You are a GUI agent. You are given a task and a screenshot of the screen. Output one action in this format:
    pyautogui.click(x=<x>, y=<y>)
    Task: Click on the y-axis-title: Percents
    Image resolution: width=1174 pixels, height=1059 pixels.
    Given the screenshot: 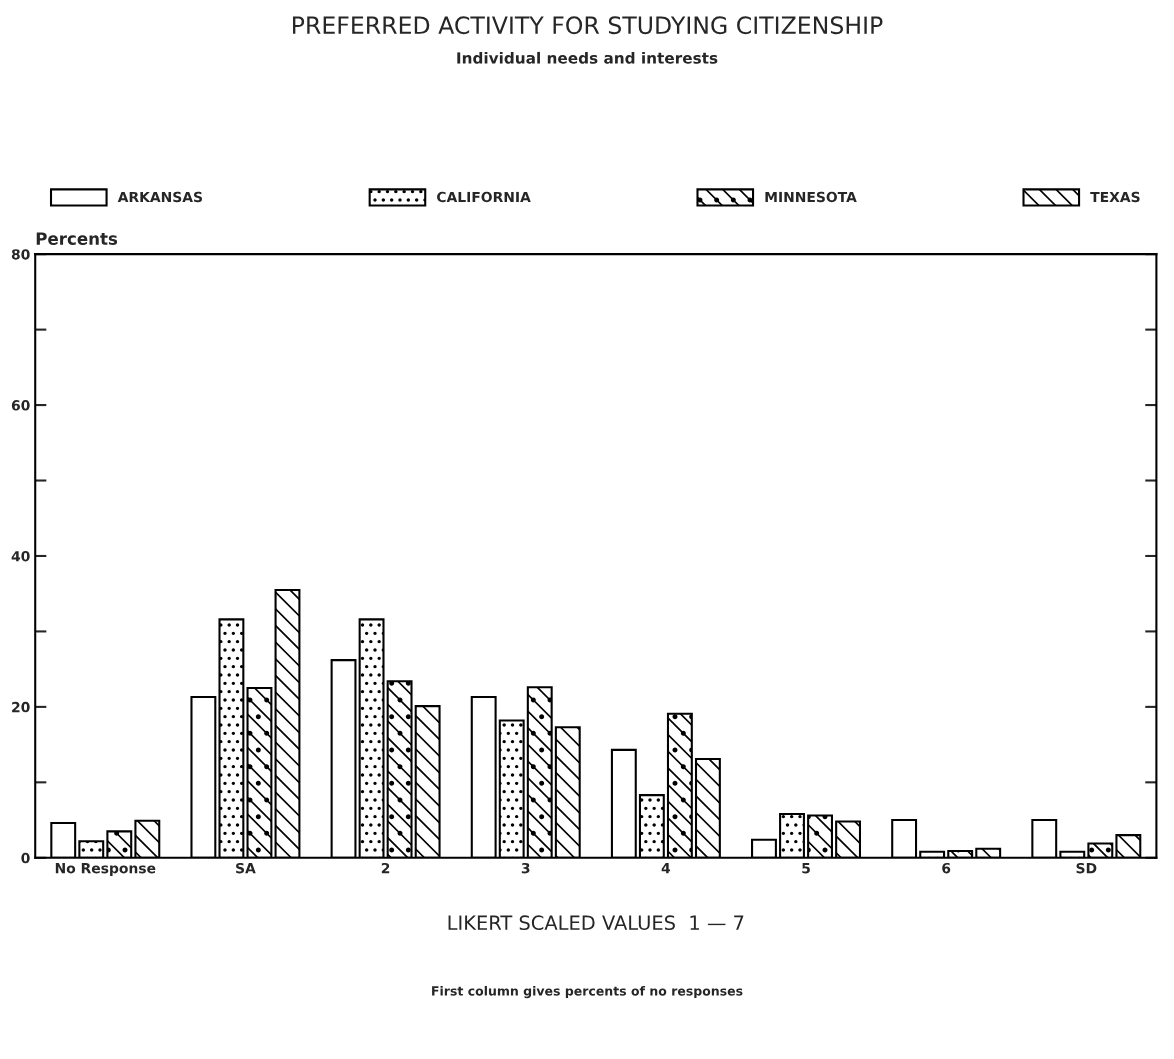 What is the action you would take?
    pyautogui.click(x=77, y=238)
    